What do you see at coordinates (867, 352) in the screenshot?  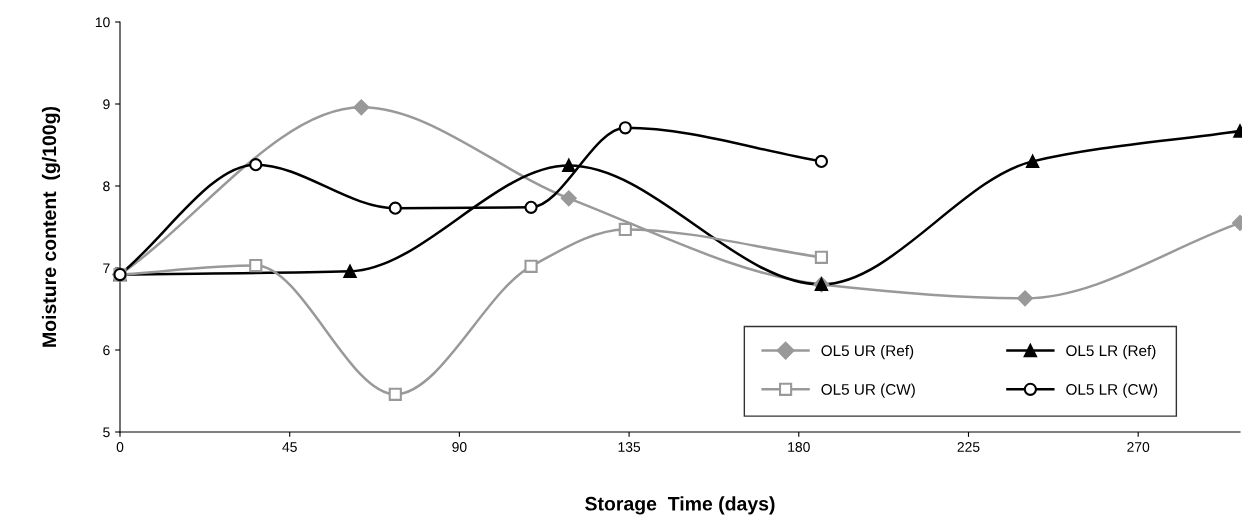 I see `legend-label: OL5 UR (Ref)` at bounding box center [867, 352].